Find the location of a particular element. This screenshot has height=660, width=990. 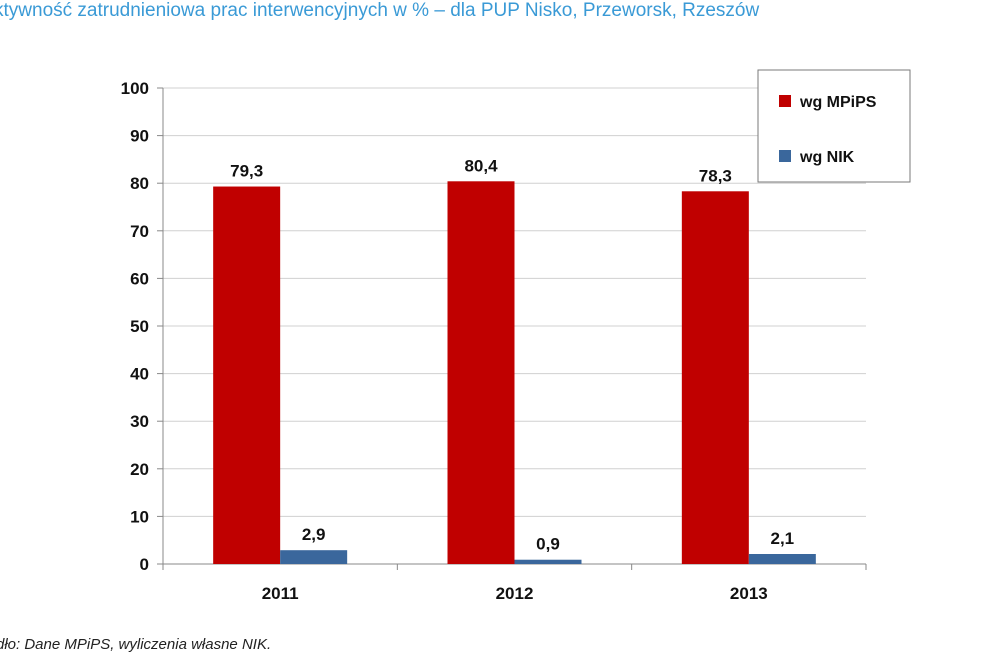

y-tick-label: 50 is located at coordinates (139, 326).